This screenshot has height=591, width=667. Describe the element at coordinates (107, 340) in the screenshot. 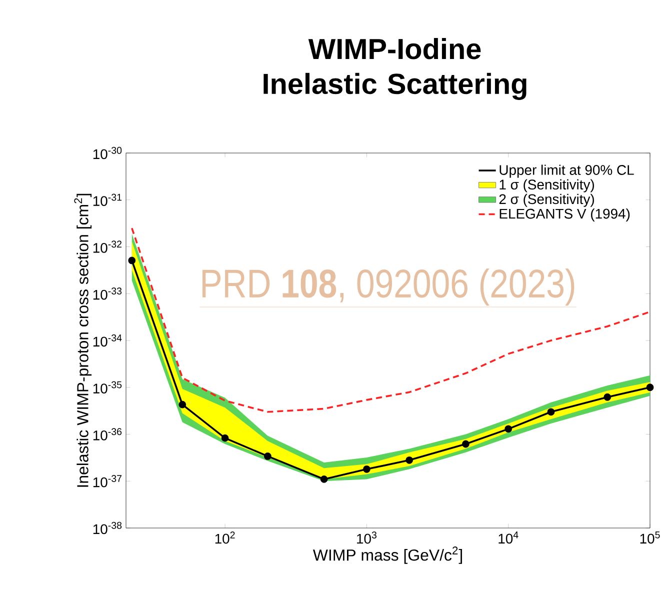

I see `y-tick-label: 10$^{-34}$` at that location.